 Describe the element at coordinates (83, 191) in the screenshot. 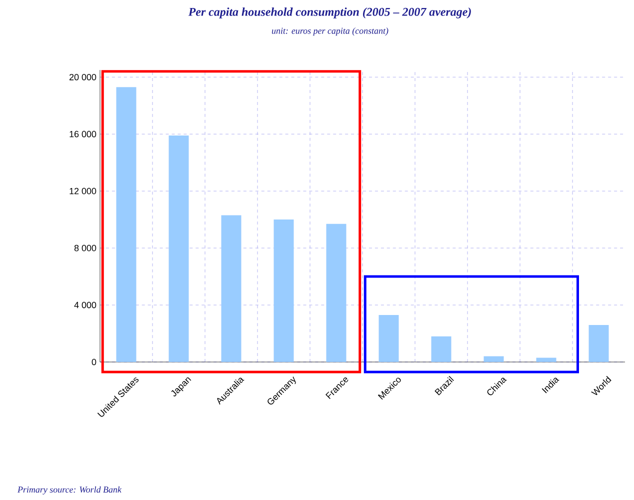

I see `y-tick-label: 12 000` at that location.